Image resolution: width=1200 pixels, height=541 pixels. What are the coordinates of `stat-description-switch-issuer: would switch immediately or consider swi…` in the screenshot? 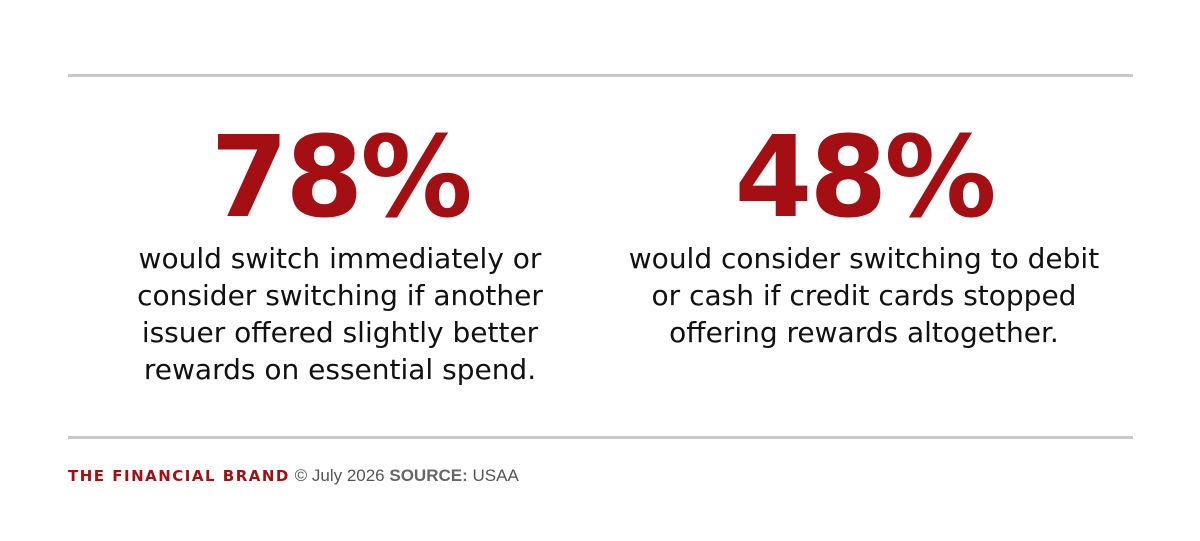 It's located at (340, 314).